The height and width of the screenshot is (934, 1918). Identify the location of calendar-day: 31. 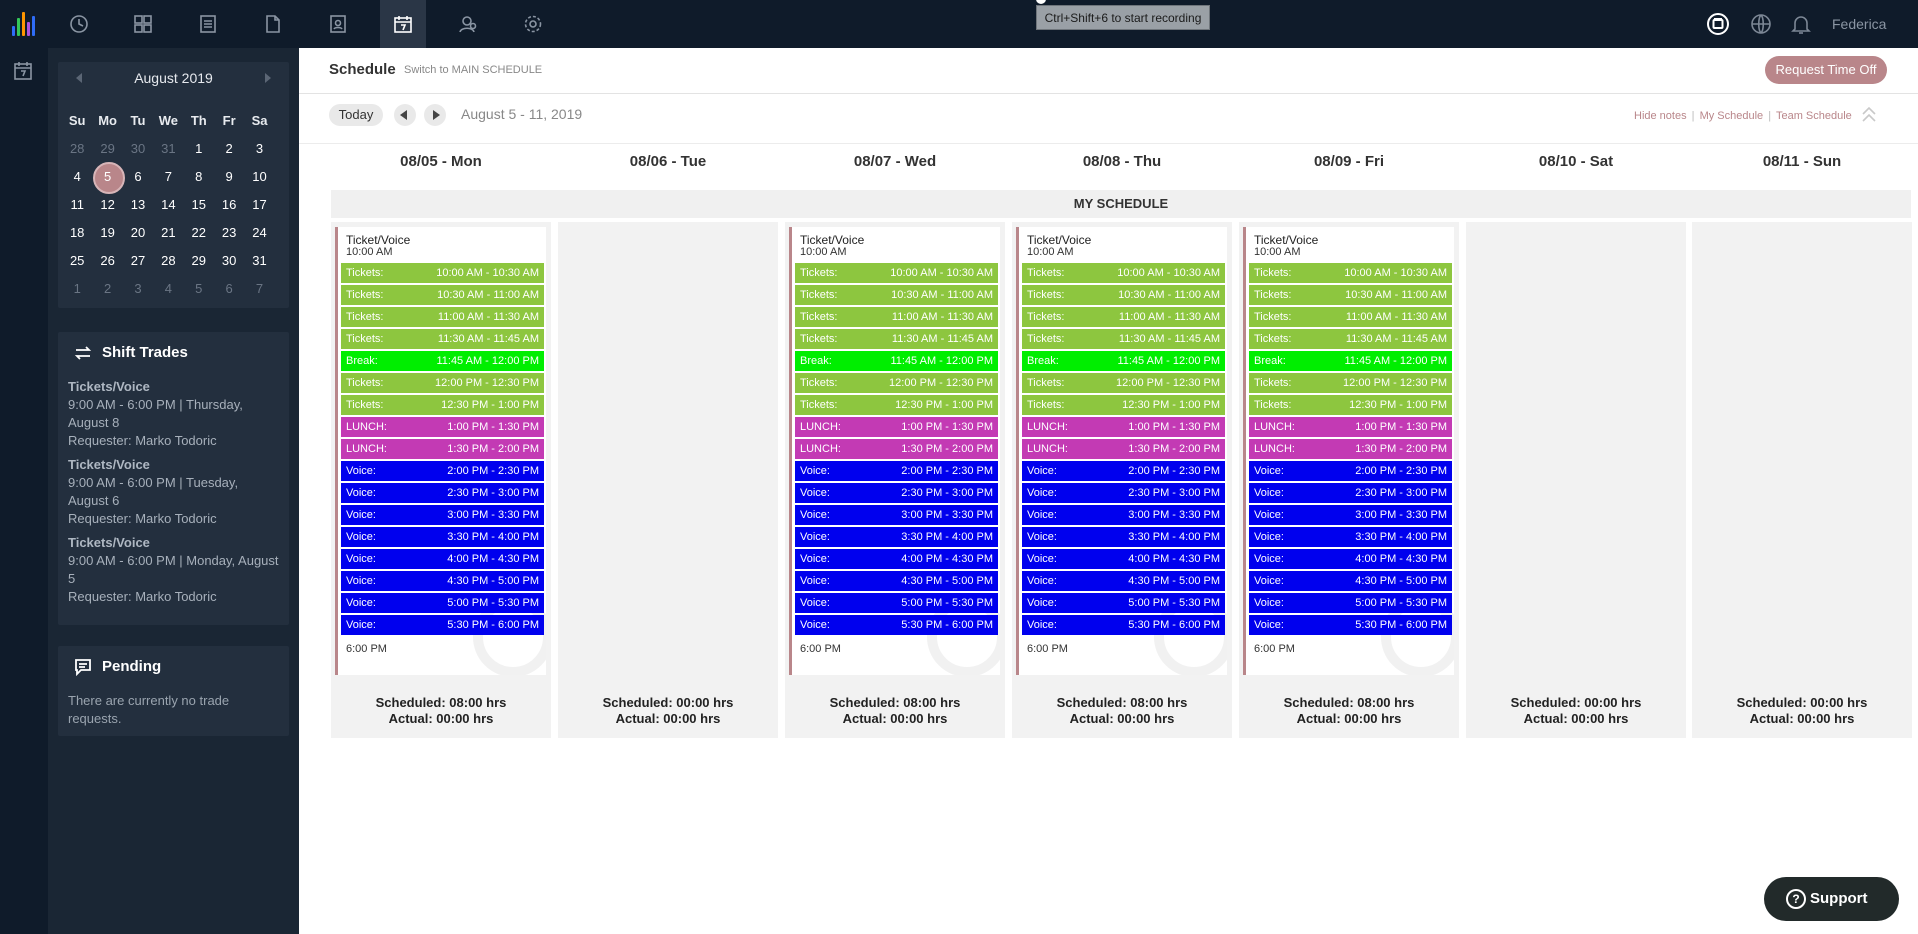
(168, 148).